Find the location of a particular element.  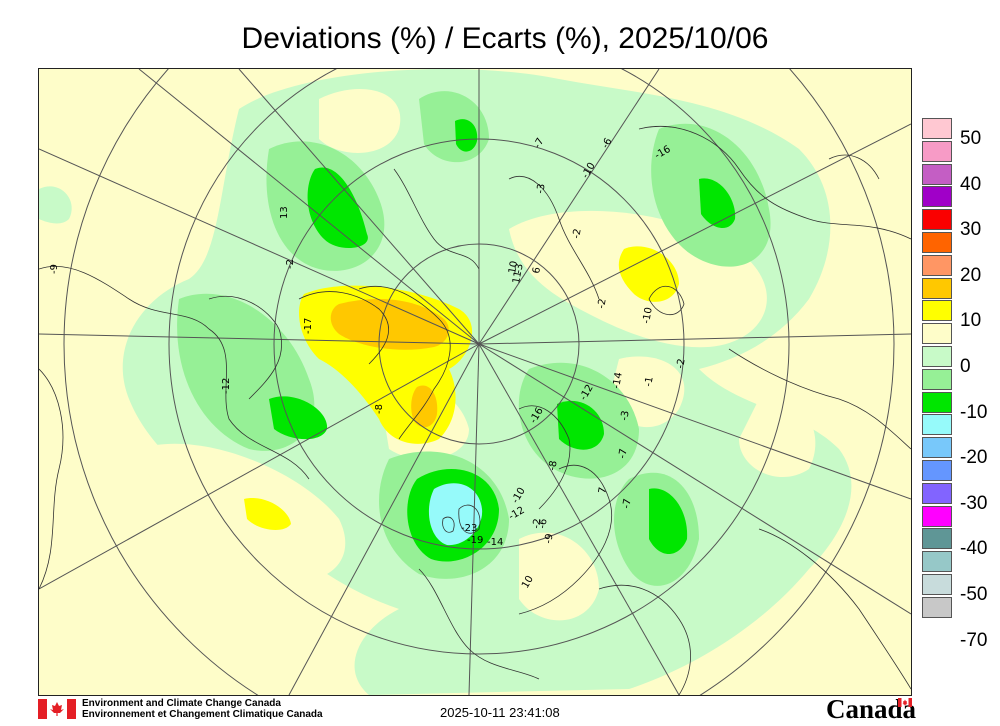

legend-label: 0 is located at coordinates (965, 366).